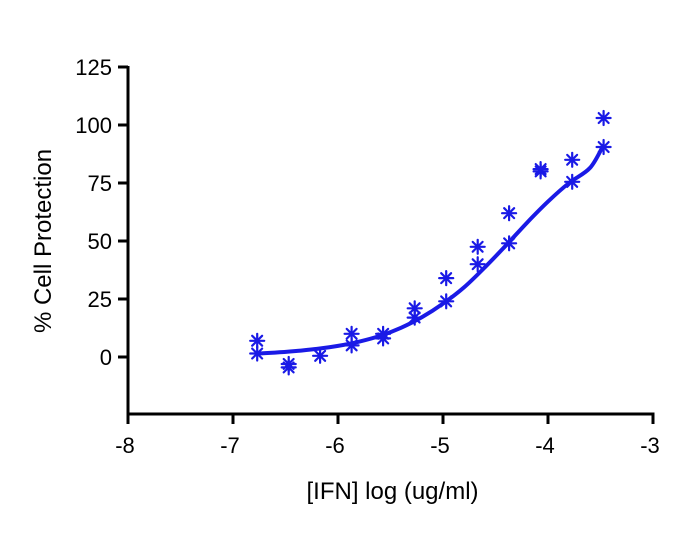  I want to click on y-tick-label: 75, so click(100, 183).